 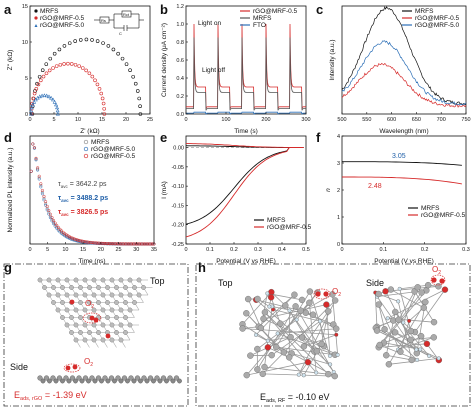 I want to click on panel-b-letter: b, so click(x=164, y=9).